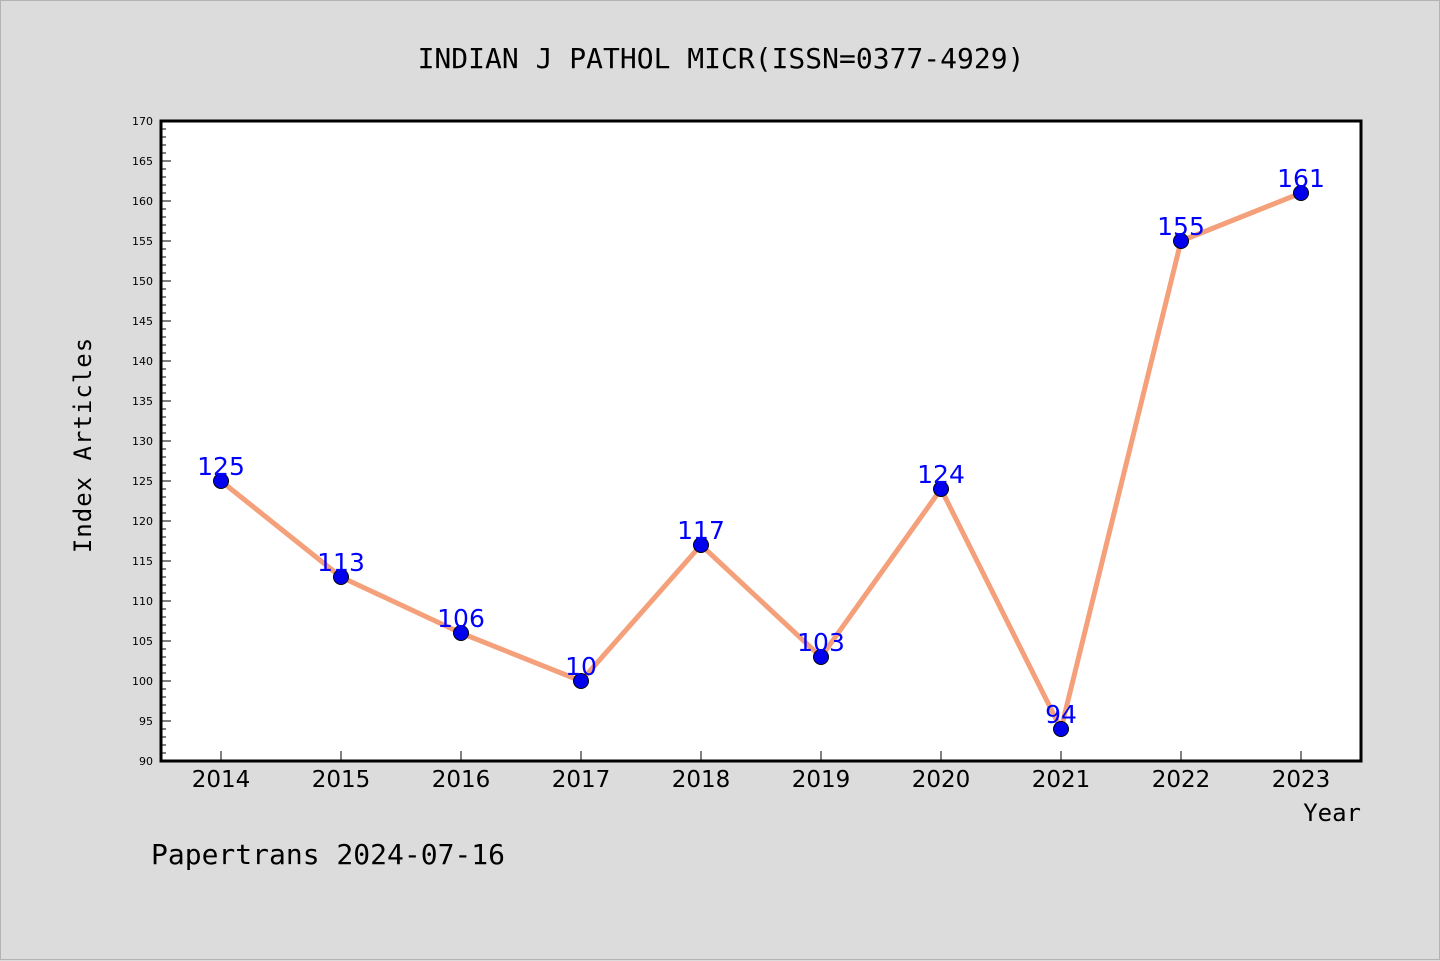 The width and height of the screenshot is (1440, 961). Describe the element at coordinates (1301, 178) in the screenshot. I see `data-label: 161` at that location.